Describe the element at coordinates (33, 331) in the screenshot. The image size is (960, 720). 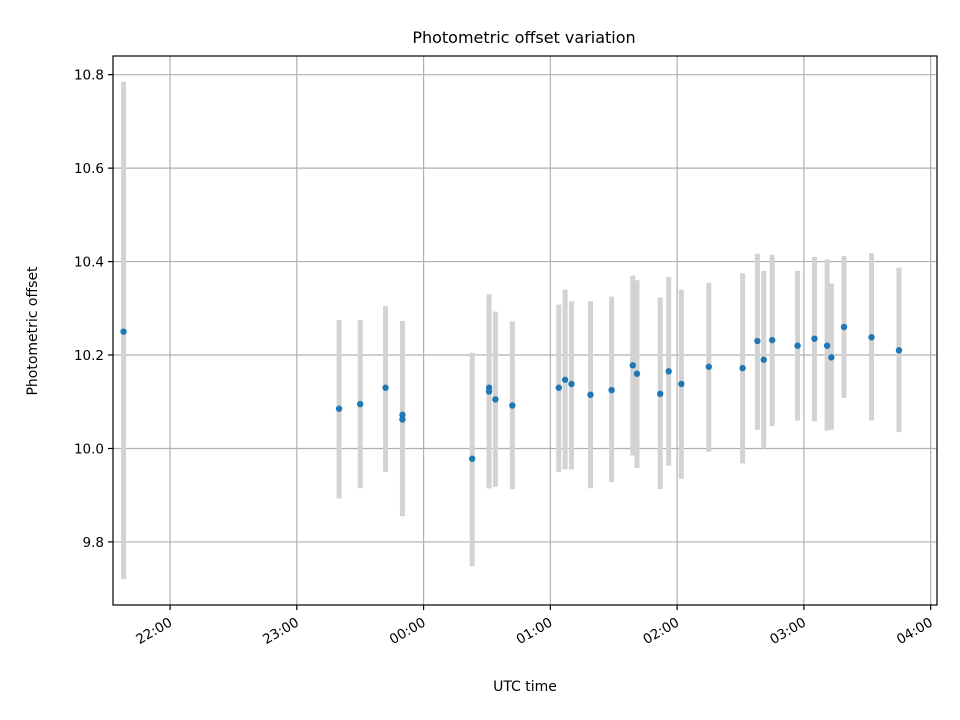
I see `y-axis-label: Photometric offset` at that location.